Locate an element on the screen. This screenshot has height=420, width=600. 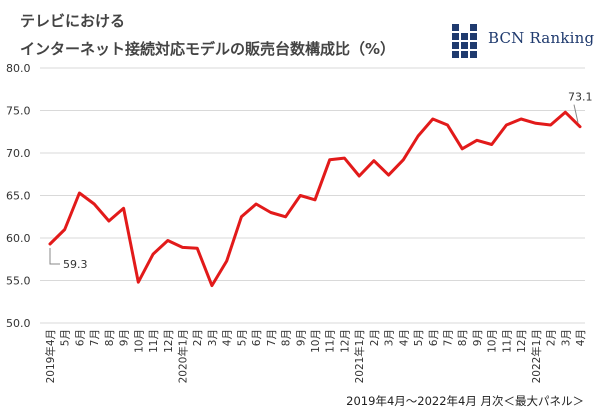
data-label-last: 73.1 is located at coordinates (580, 97).